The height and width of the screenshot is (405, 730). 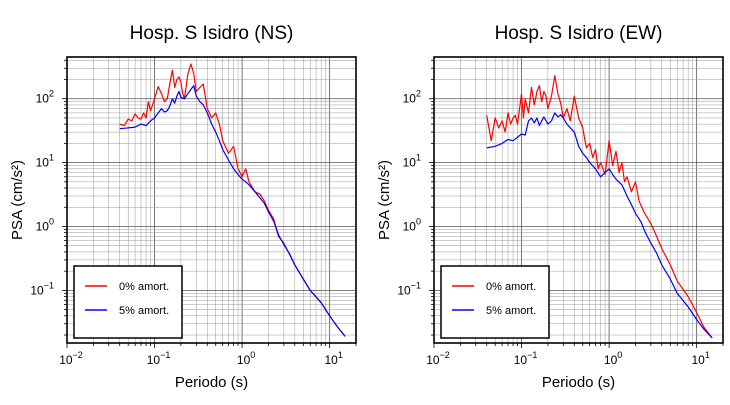 What do you see at coordinates (212, 33) in the screenshot?
I see `chart-title: Hosp. S Isidro (NS)` at bounding box center [212, 33].